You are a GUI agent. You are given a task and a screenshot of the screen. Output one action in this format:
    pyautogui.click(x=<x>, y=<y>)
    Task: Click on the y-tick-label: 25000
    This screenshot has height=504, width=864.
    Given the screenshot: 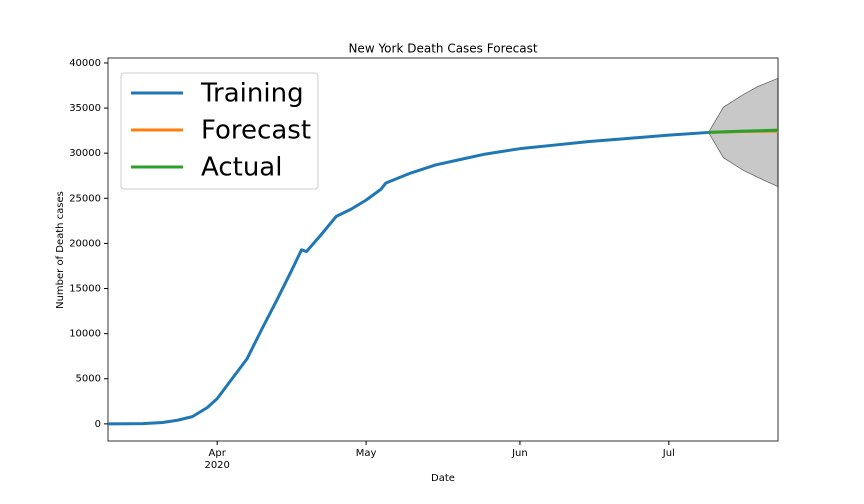 What is the action you would take?
    pyautogui.click(x=85, y=198)
    